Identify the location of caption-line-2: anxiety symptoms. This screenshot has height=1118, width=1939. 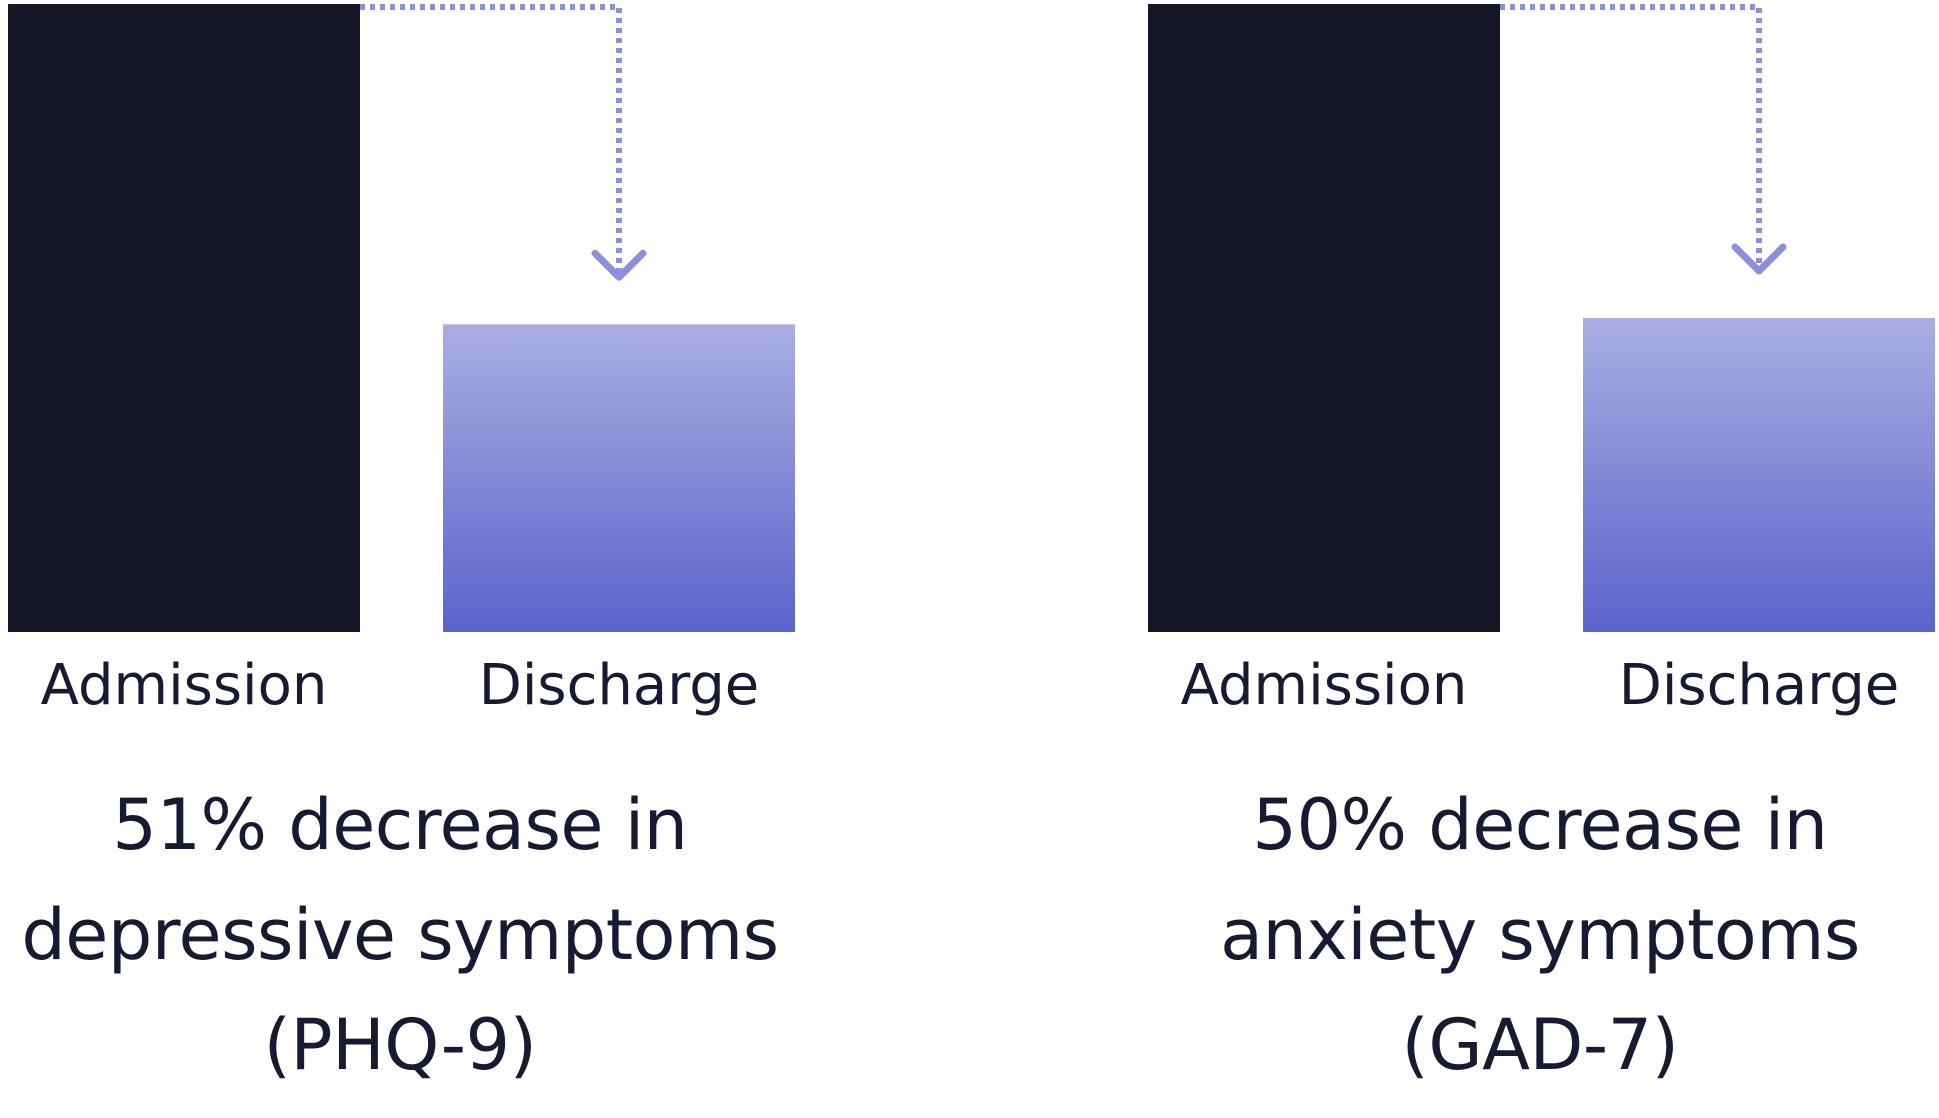
(1540, 935).